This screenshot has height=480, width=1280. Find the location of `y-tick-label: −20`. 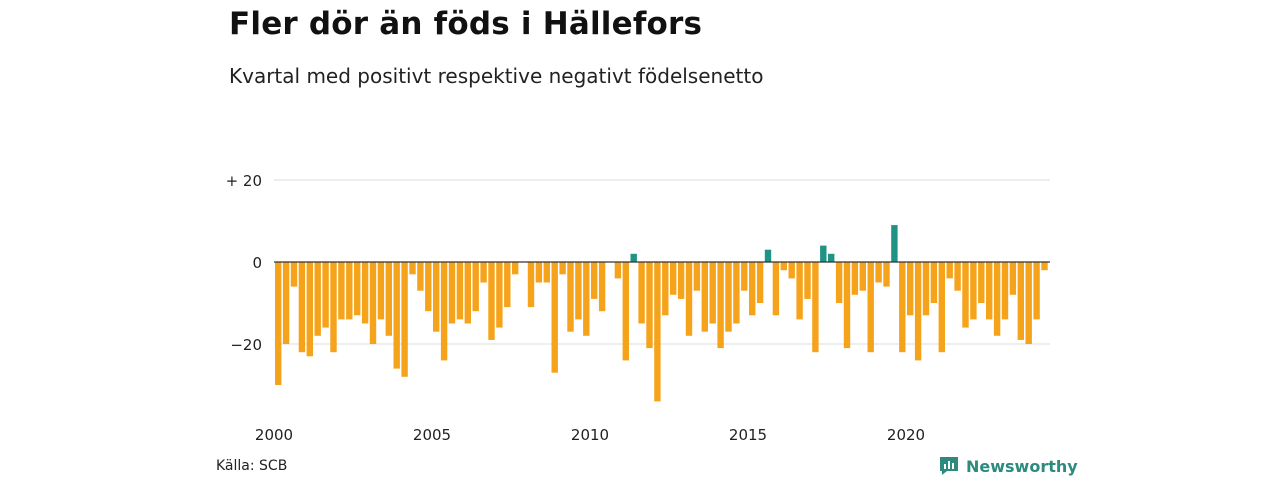

y-tick-label: −20 is located at coordinates (246, 345).